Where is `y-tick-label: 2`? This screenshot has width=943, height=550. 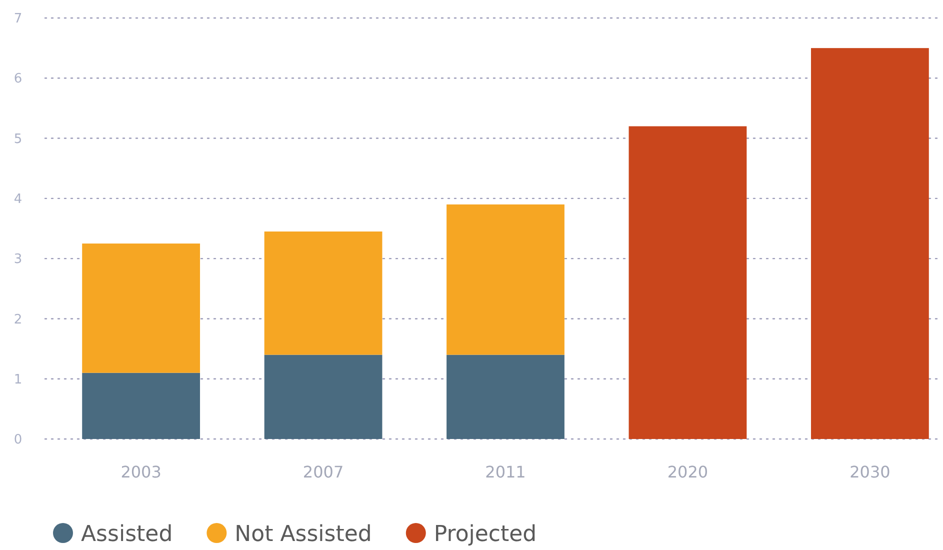
y-tick-label: 2 is located at coordinates (18, 320).